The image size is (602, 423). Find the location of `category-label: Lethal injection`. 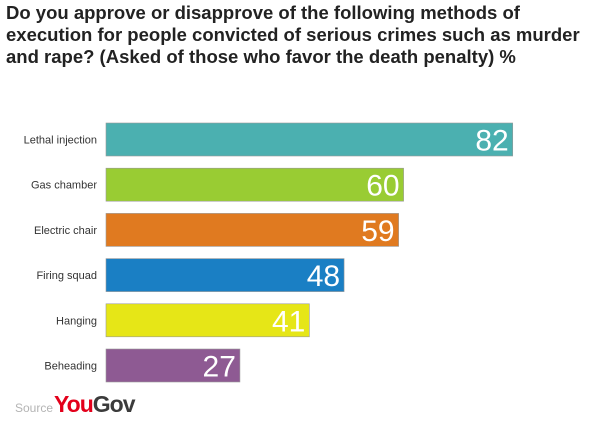

category-label: Lethal injection is located at coordinates (60, 141).